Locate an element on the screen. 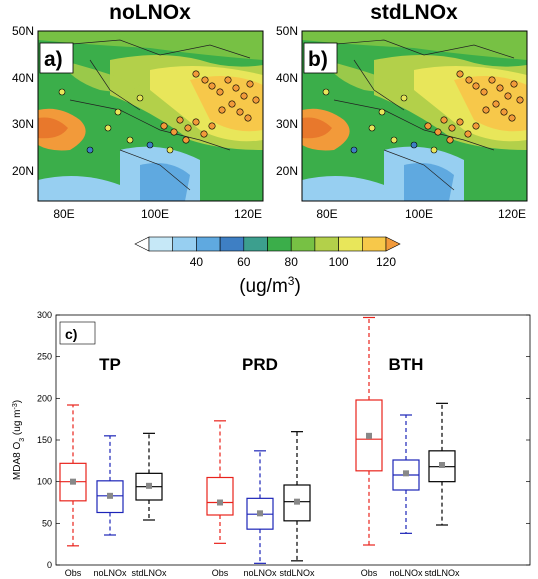  y-tick-label: 200 is located at coordinates (44, 398).